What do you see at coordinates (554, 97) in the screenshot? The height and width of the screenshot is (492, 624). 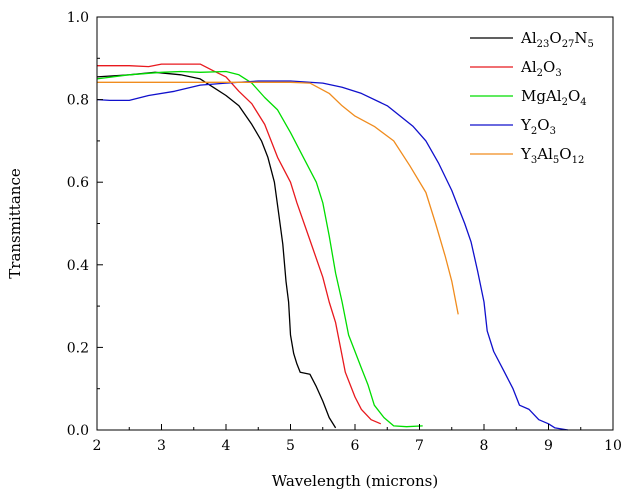 I see `legend-label: MgAl2O4` at bounding box center [554, 97].